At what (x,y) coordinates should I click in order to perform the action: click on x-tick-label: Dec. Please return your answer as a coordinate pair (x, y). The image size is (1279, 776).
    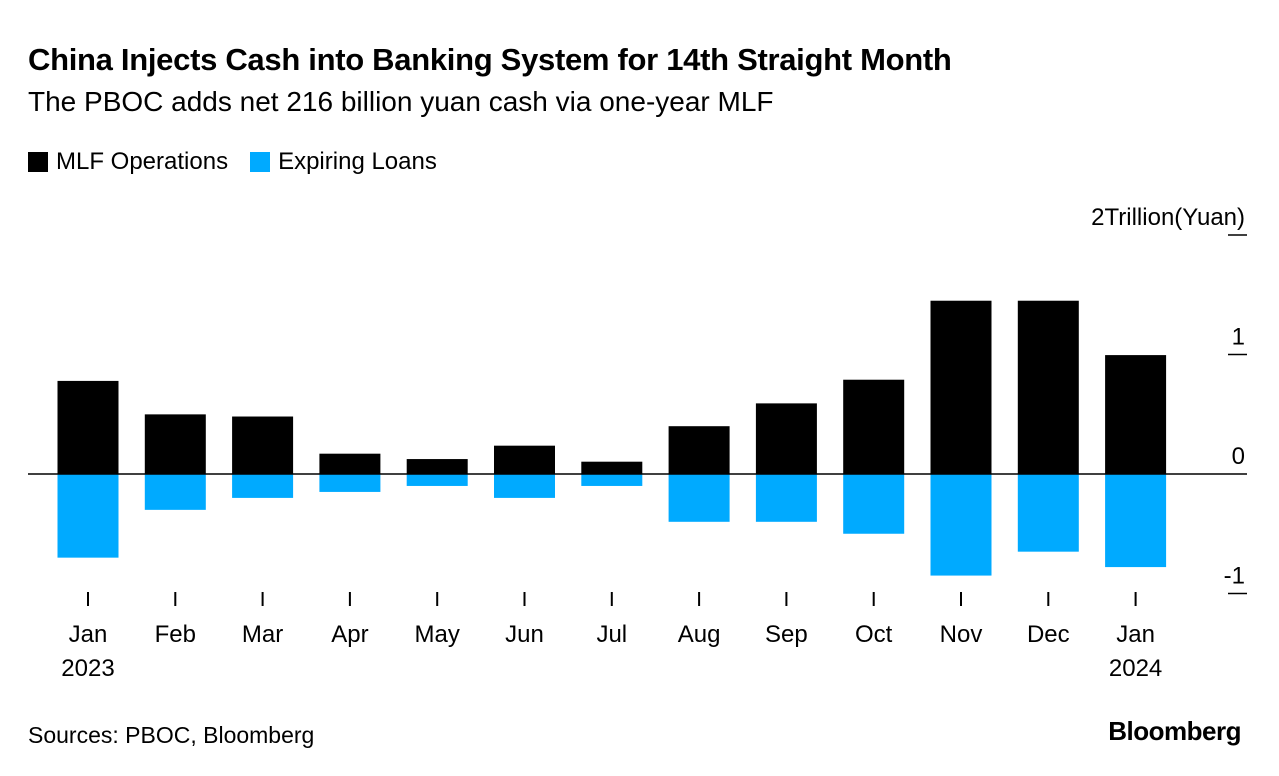
    Looking at the image, I should click on (1048, 634).